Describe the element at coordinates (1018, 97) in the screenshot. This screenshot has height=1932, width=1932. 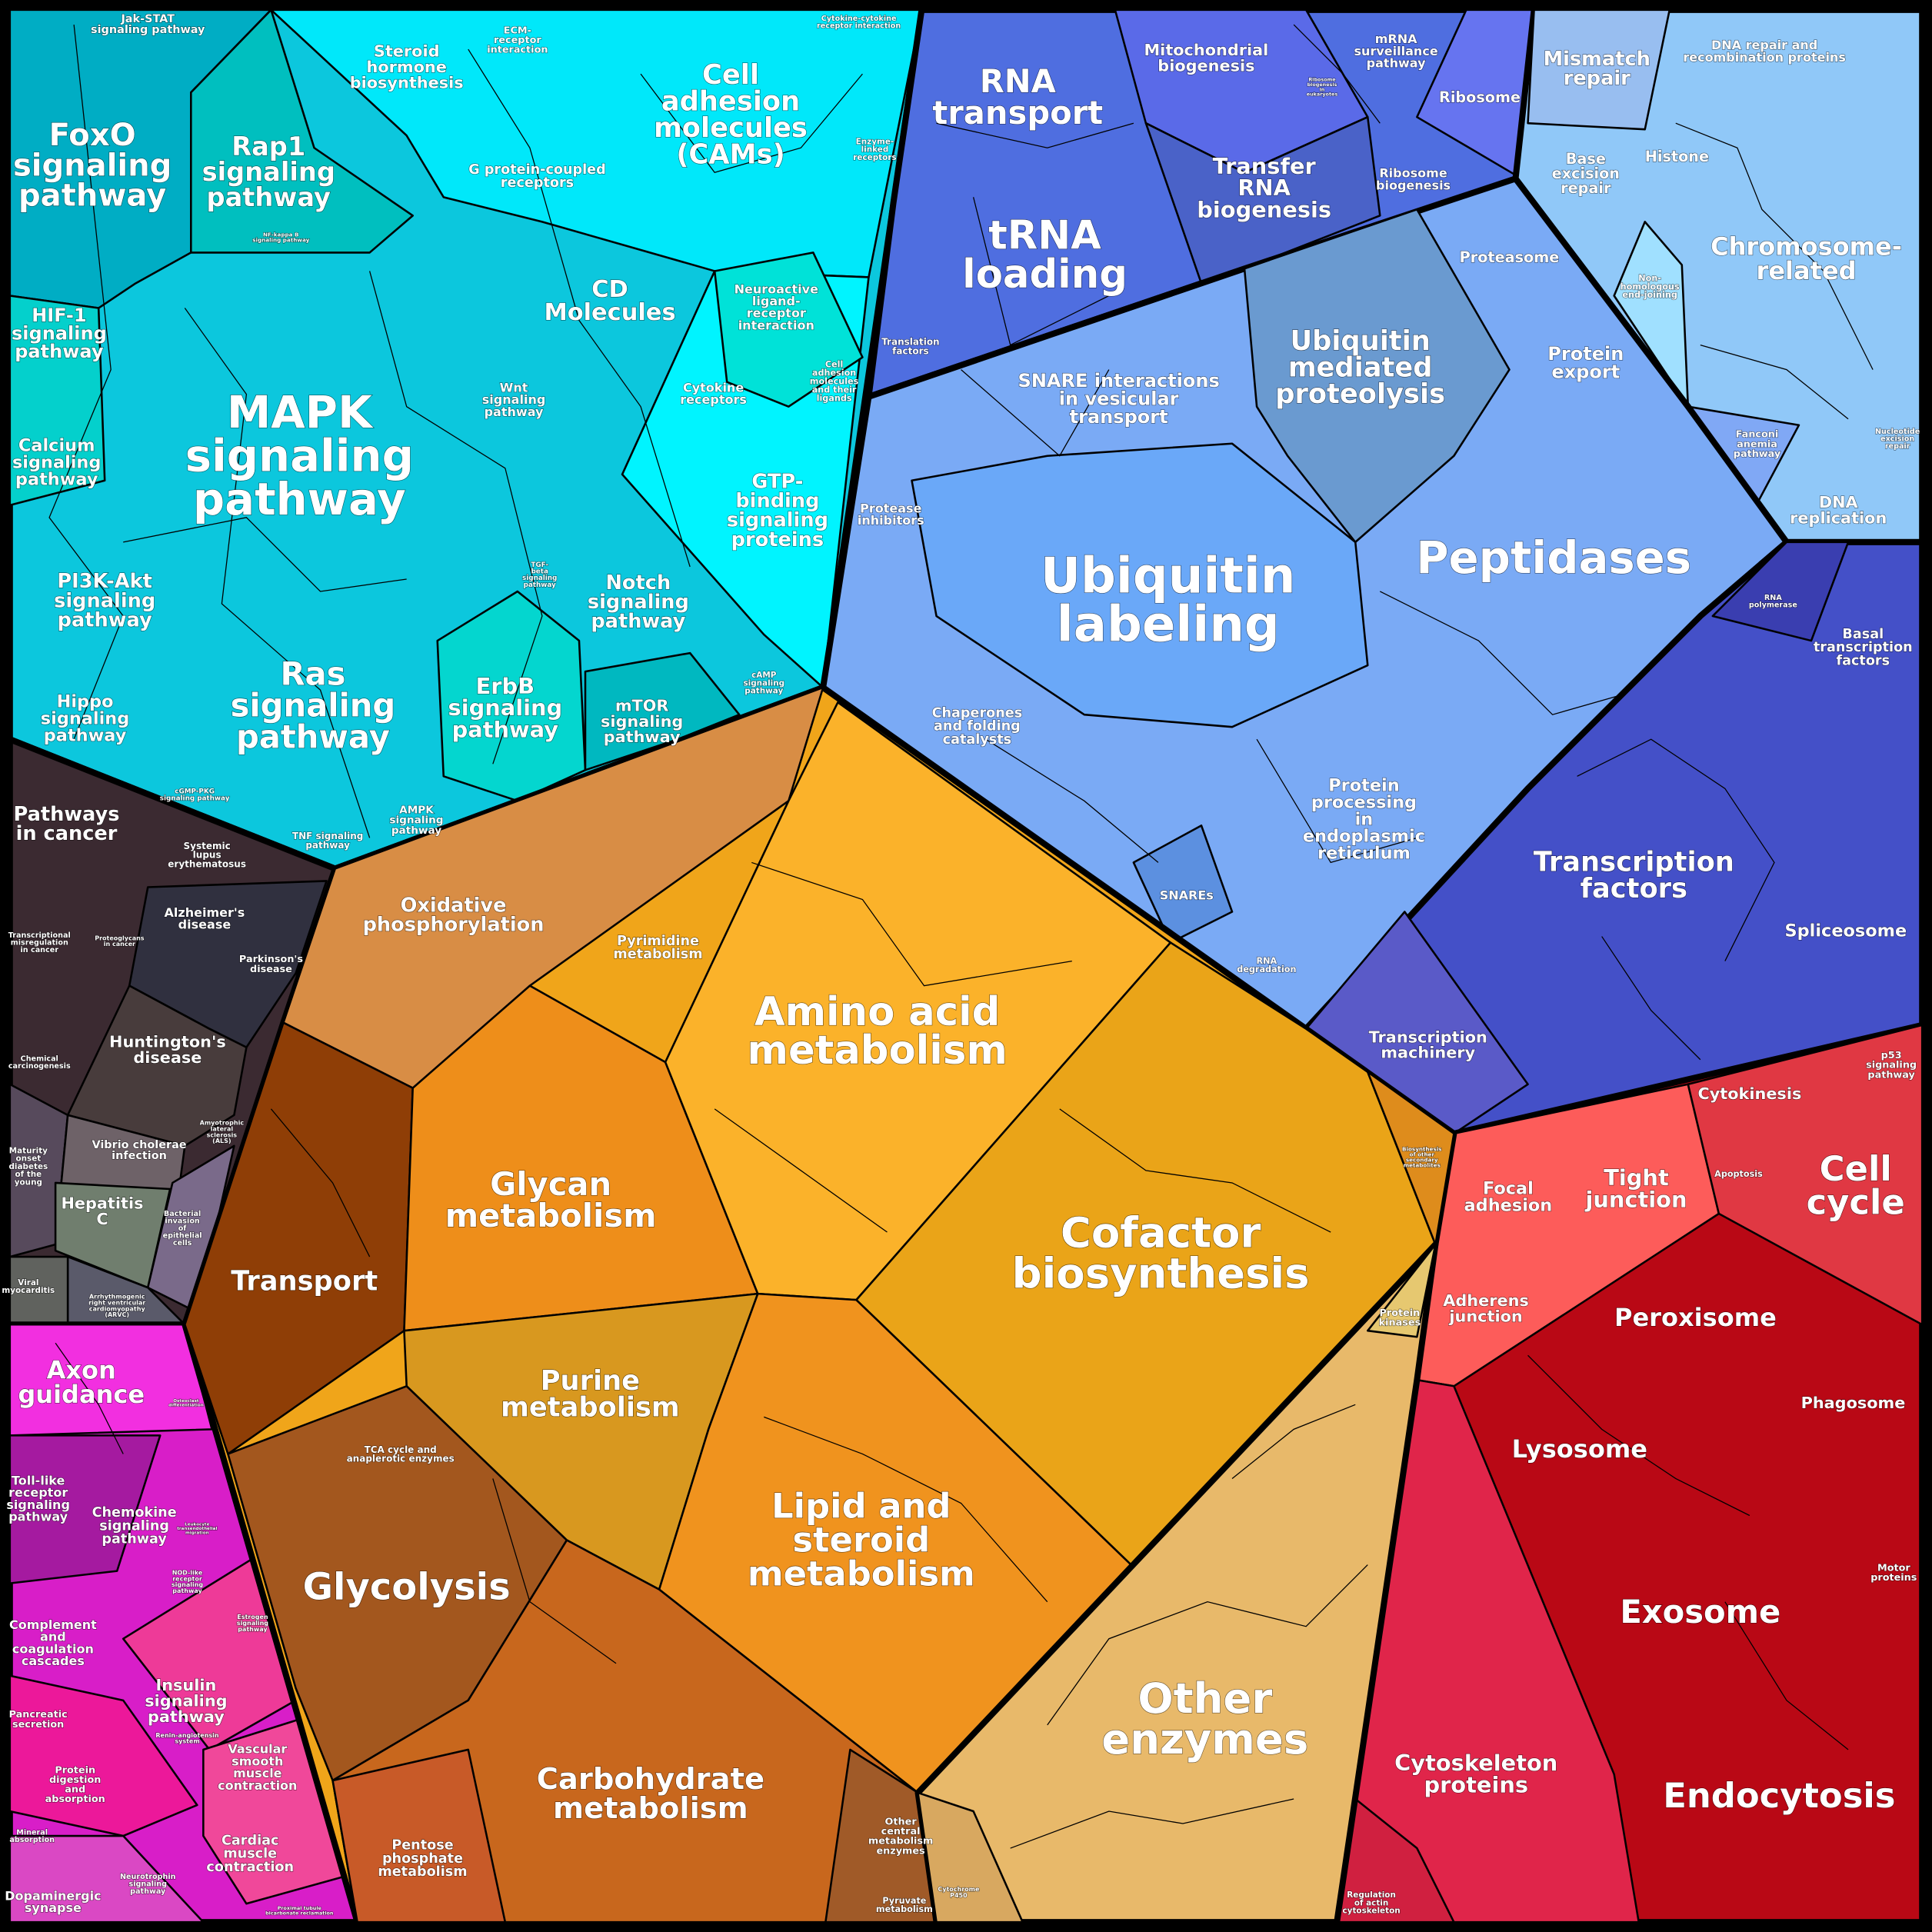
I see `label-rna-transport: RNA transport` at that location.